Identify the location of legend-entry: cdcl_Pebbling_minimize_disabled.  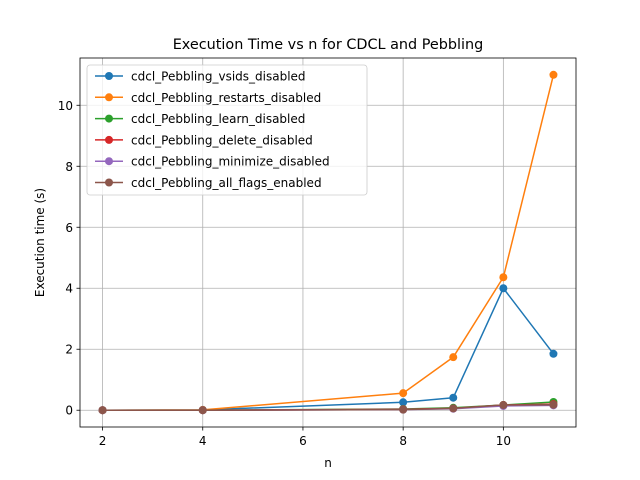
(212, 162).